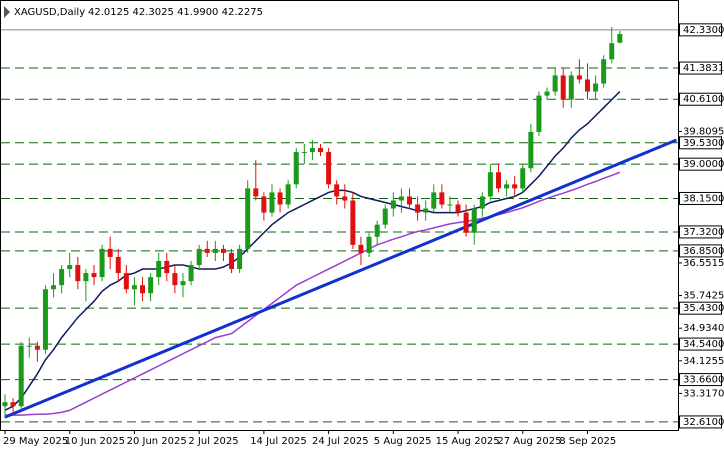 The width and height of the screenshot is (724, 452). Describe the element at coordinates (7, 12) in the screenshot. I see `symbol-icon` at that location.